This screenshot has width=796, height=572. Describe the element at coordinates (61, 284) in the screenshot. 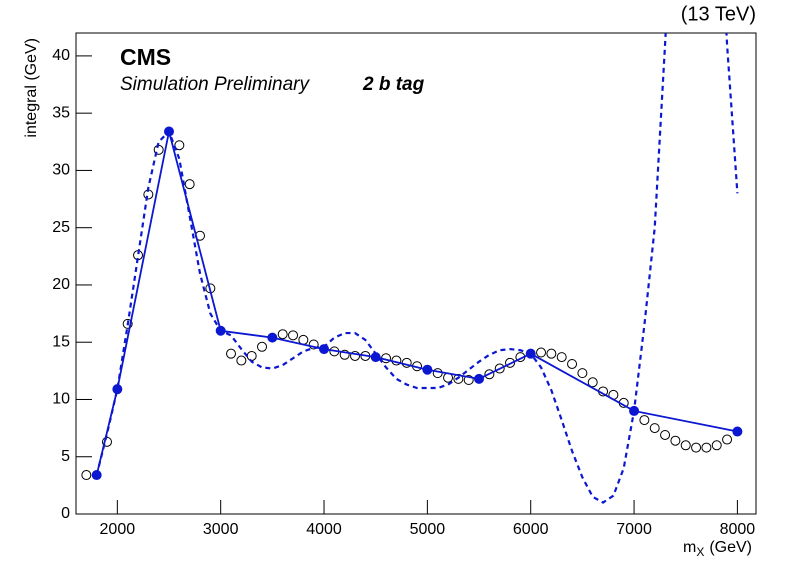

I see `y-tick-label: 20` at that location.